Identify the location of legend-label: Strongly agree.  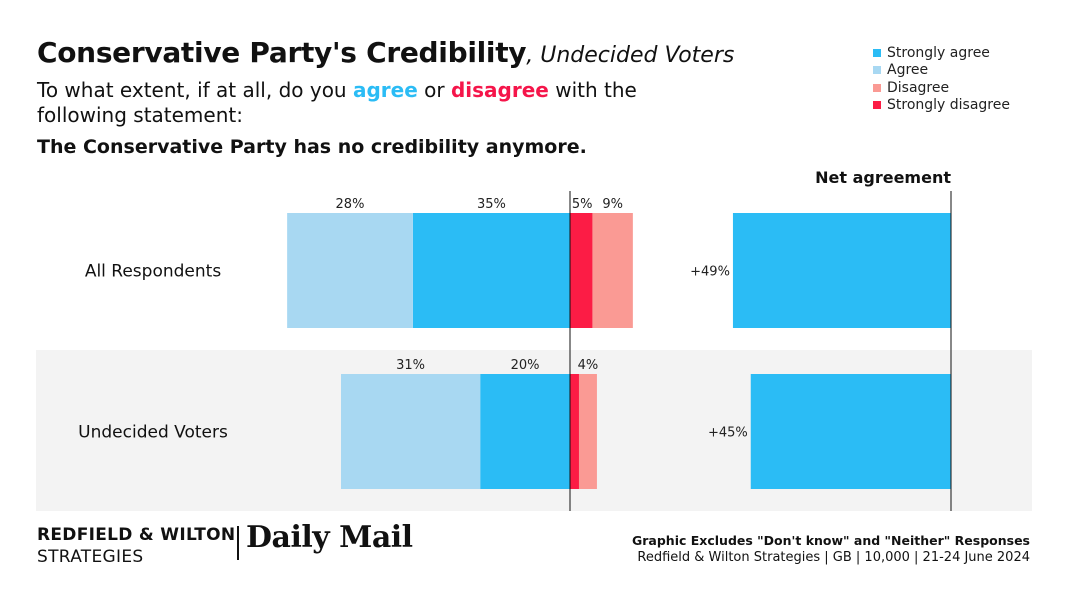
(938, 52).